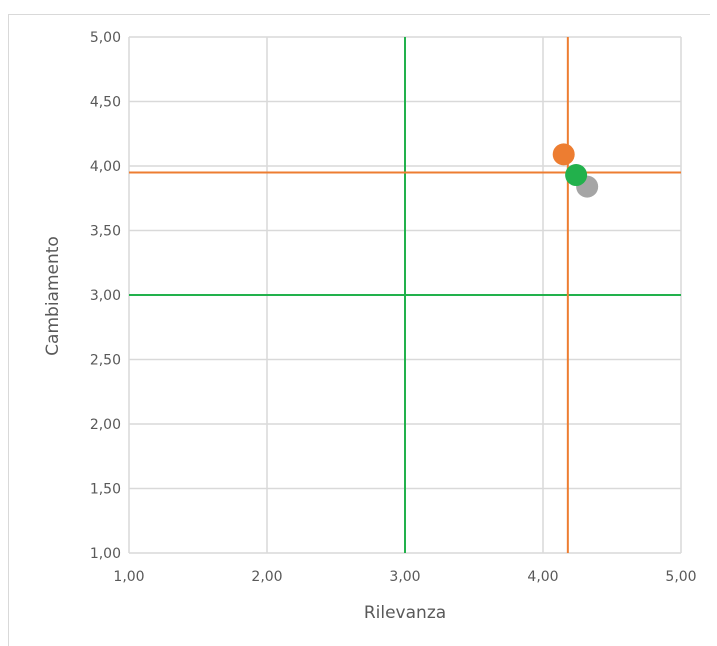 The image size is (717, 646). I want to click on y-tick-label-1: 1,50, so click(105, 490).